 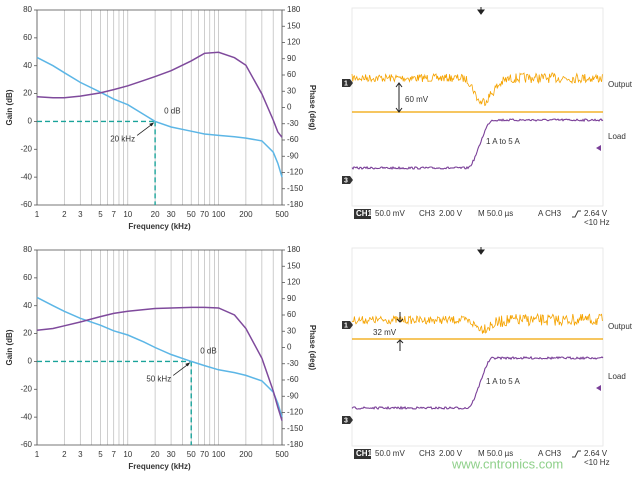 What do you see at coordinates (597, 222) in the screenshot?
I see `status-text: <10 Hz` at bounding box center [597, 222].